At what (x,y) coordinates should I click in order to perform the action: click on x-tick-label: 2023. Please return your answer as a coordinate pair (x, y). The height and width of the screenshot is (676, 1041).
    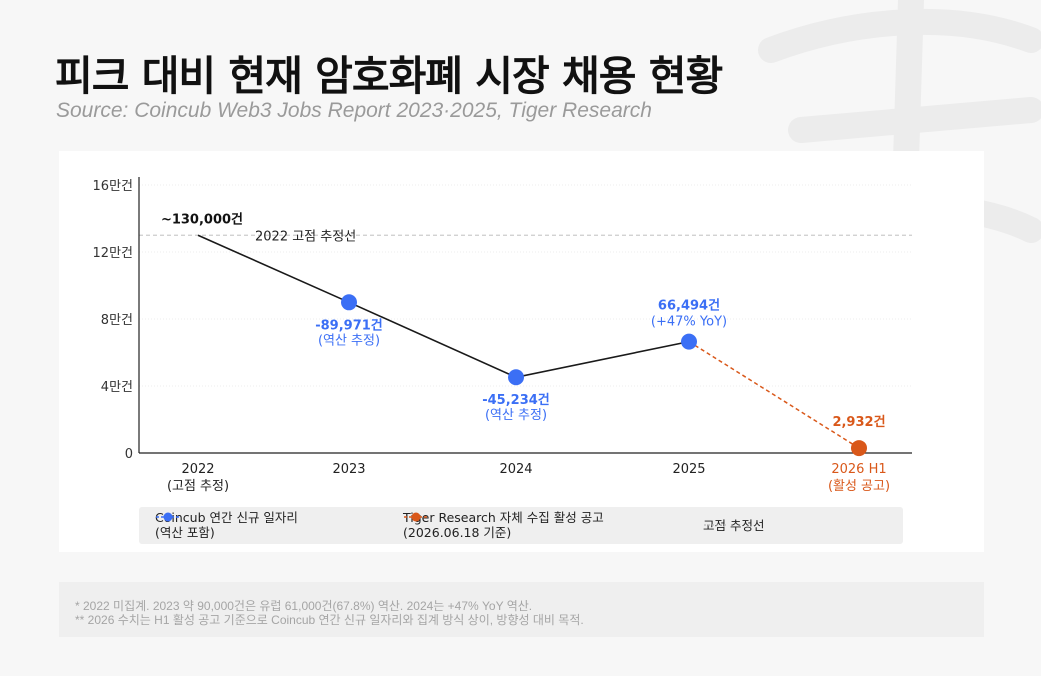
    Looking at the image, I should click on (348, 469).